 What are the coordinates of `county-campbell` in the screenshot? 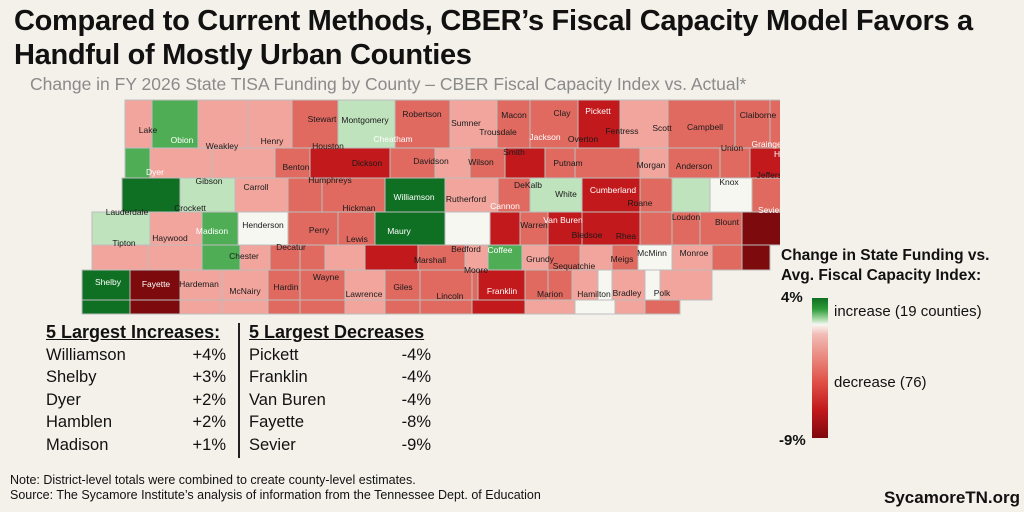 It's located at (701, 124).